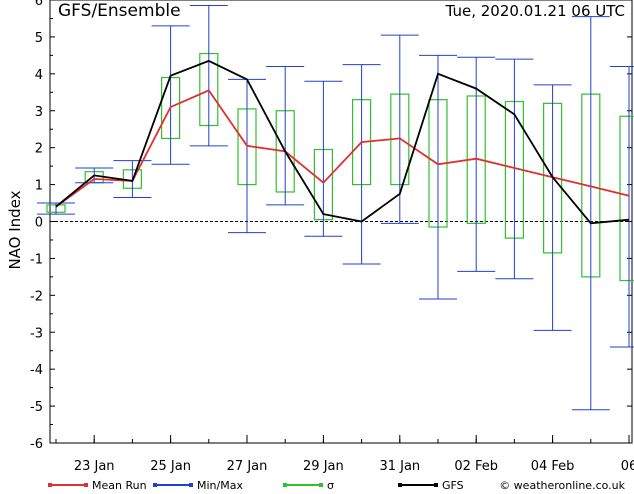 This screenshot has height=494, width=634. What do you see at coordinates (476, 466) in the screenshot?
I see `x-tick-label: 02 Feb` at bounding box center [476, 466].